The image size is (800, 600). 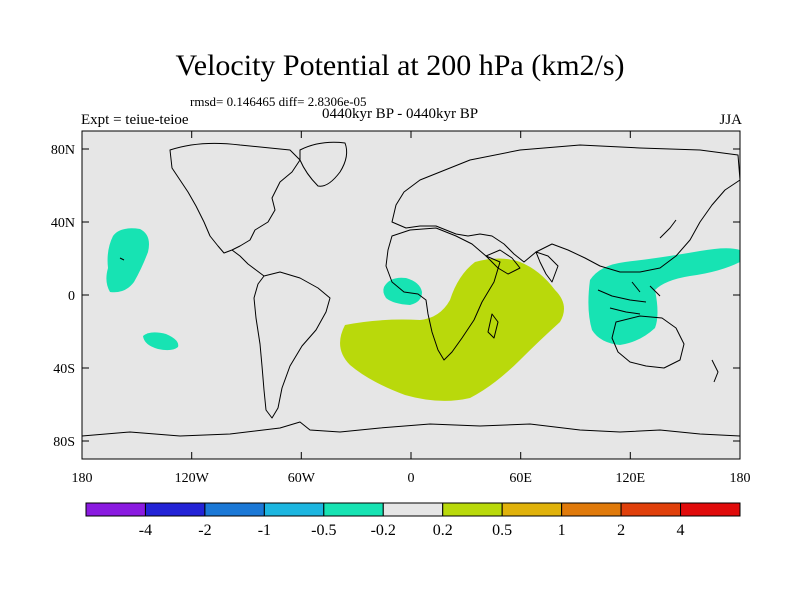 I want to click on y-tick-labels: 80N 40N 0 40S 80S, so click(x=63, y=296).